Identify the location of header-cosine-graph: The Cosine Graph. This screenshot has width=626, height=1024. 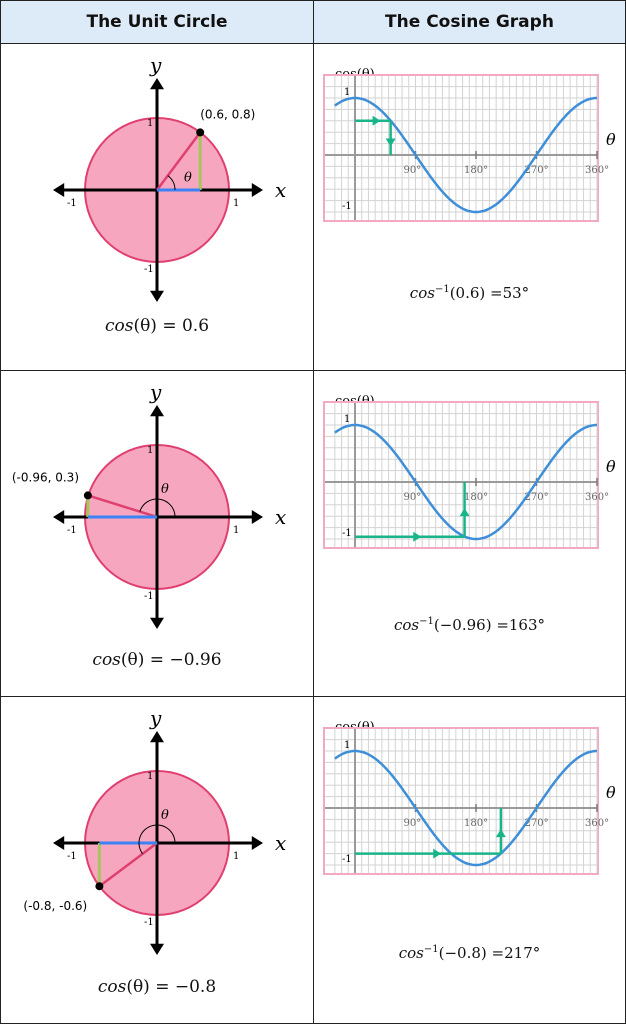
(469, 22).